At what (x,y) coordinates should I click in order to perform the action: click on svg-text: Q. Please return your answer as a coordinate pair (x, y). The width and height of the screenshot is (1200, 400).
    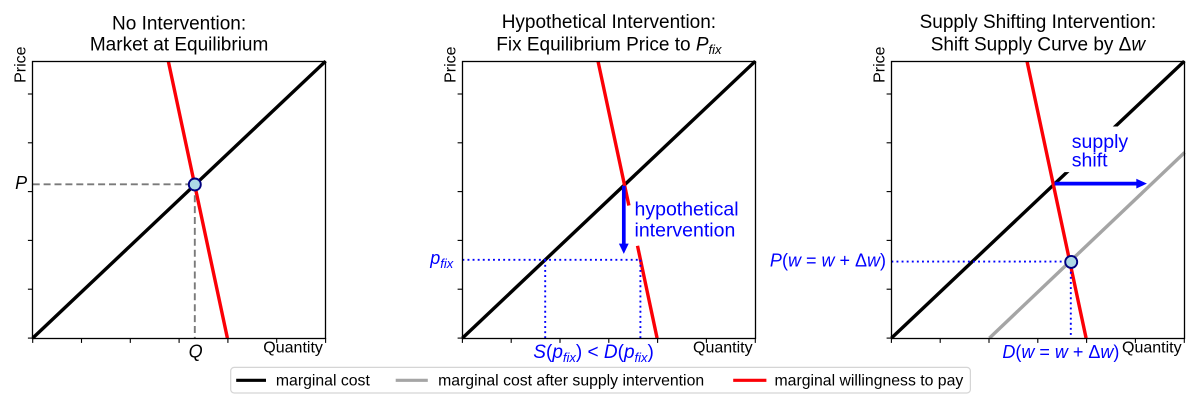
    Looking at the image, I should click on (196, 352).